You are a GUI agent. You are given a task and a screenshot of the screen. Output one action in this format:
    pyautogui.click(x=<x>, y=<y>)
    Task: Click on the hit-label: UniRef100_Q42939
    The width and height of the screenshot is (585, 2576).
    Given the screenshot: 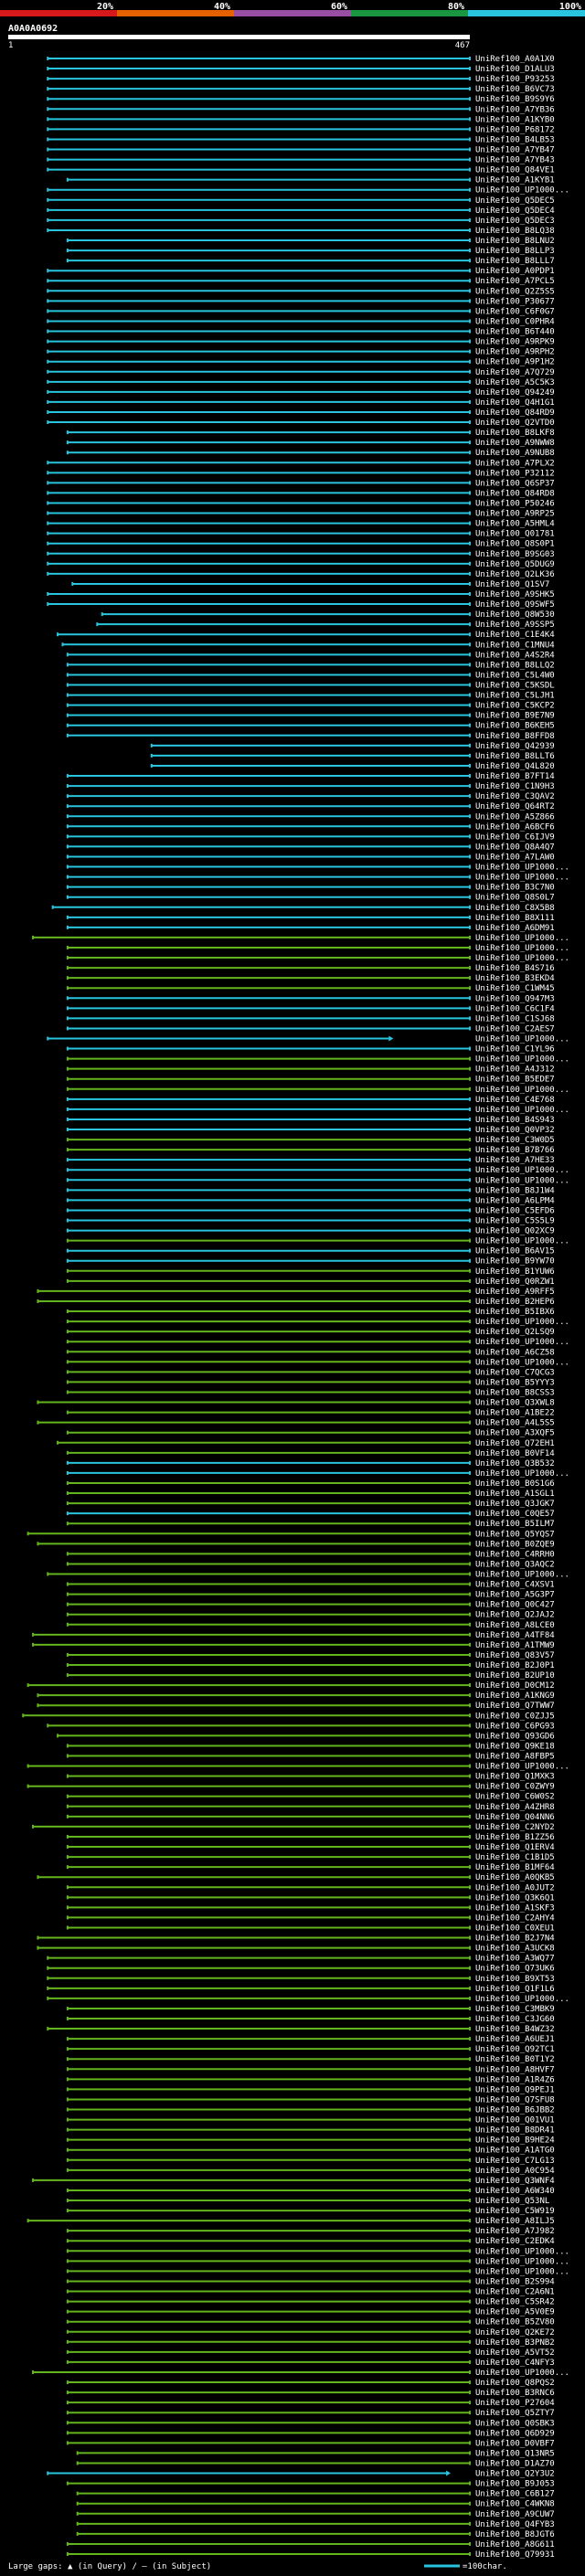 What is the action you would take?
    pyautogui.click(x=515, y=746)
    